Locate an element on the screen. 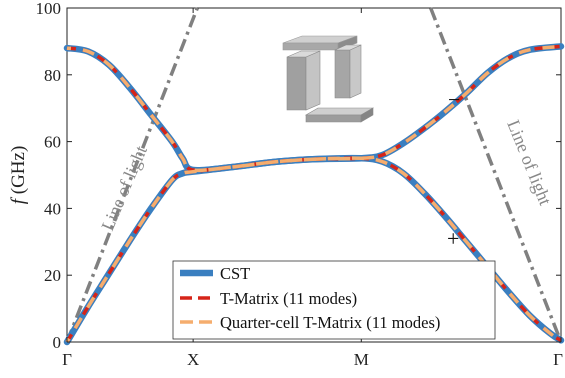 The image size is (565, 378). legend-box is located at coordinates (334, 300).